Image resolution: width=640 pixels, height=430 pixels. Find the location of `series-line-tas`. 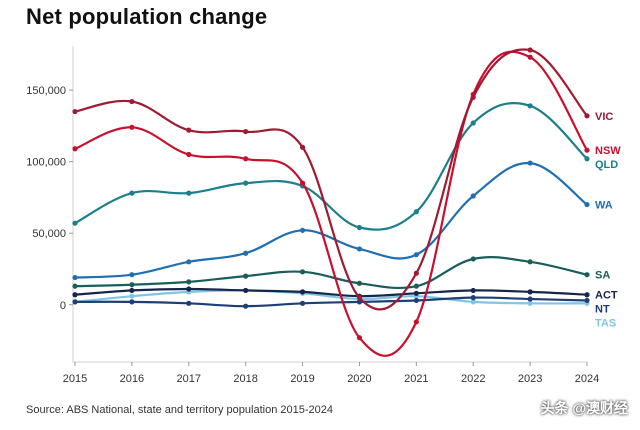

series-line-tas is located at coordinates (331, 297).